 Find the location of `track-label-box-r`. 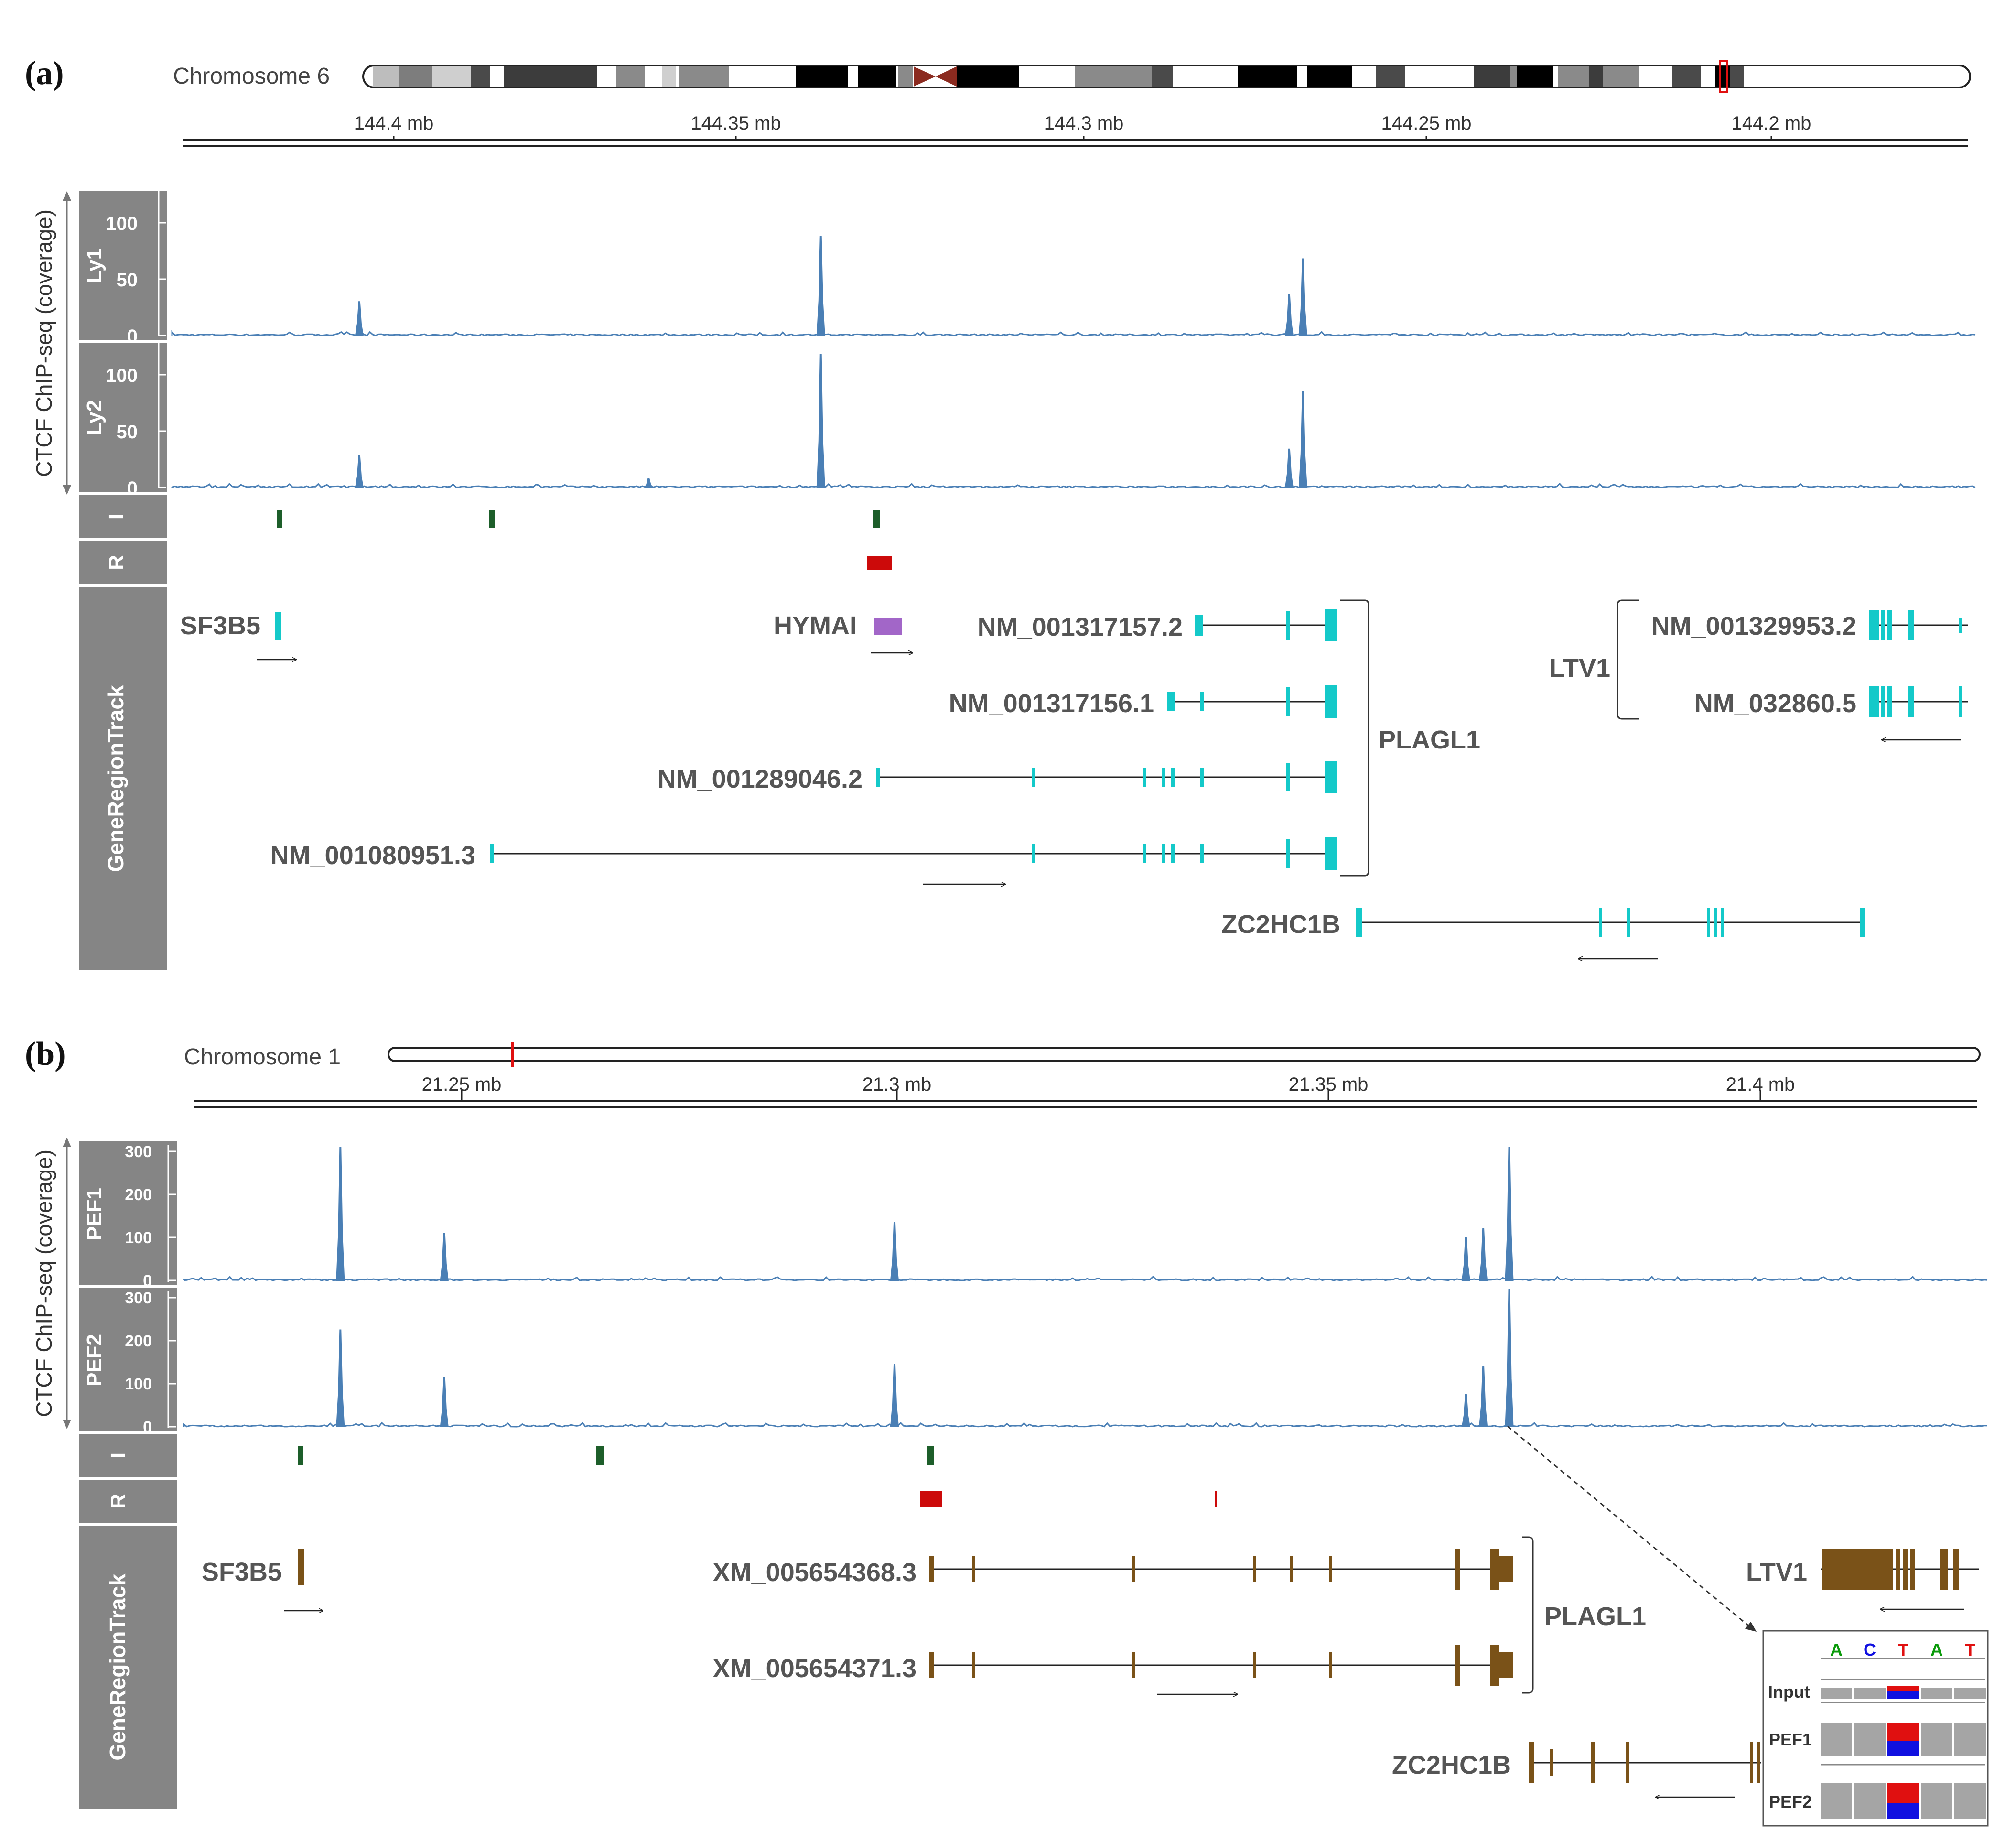

track-label-box-r is located at coordinates (128, 1501).